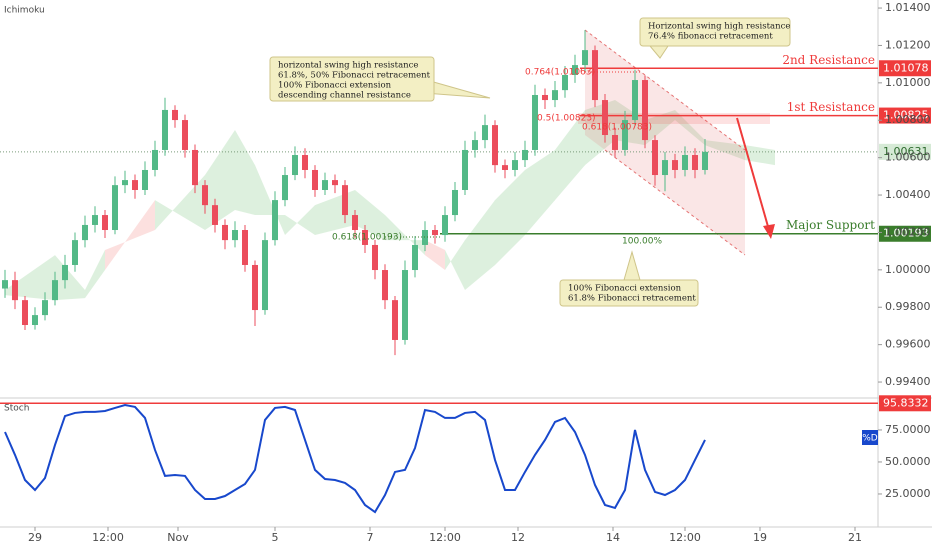 This screenshot has width=932, height=550. Describe the element at coordinates (24, 11) in the screenshot. I see `indicator-label: Ichimoku` at that location.